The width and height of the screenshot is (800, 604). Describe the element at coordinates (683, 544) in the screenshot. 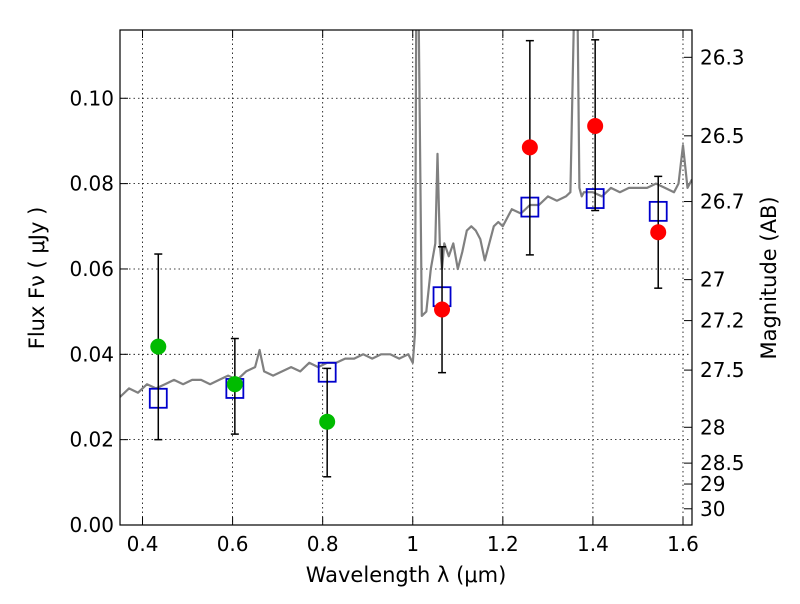

I see `x-tick-label: 1.6` at that location.